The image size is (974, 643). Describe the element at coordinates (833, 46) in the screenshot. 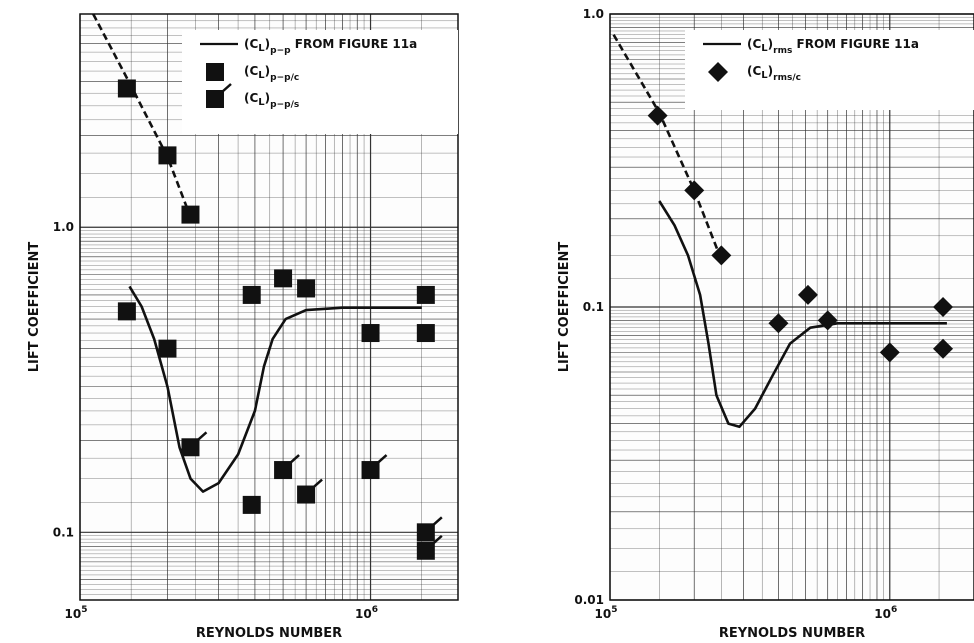

I see `legend-label: (CL)rms FROM FIGURE 11a` at that location.